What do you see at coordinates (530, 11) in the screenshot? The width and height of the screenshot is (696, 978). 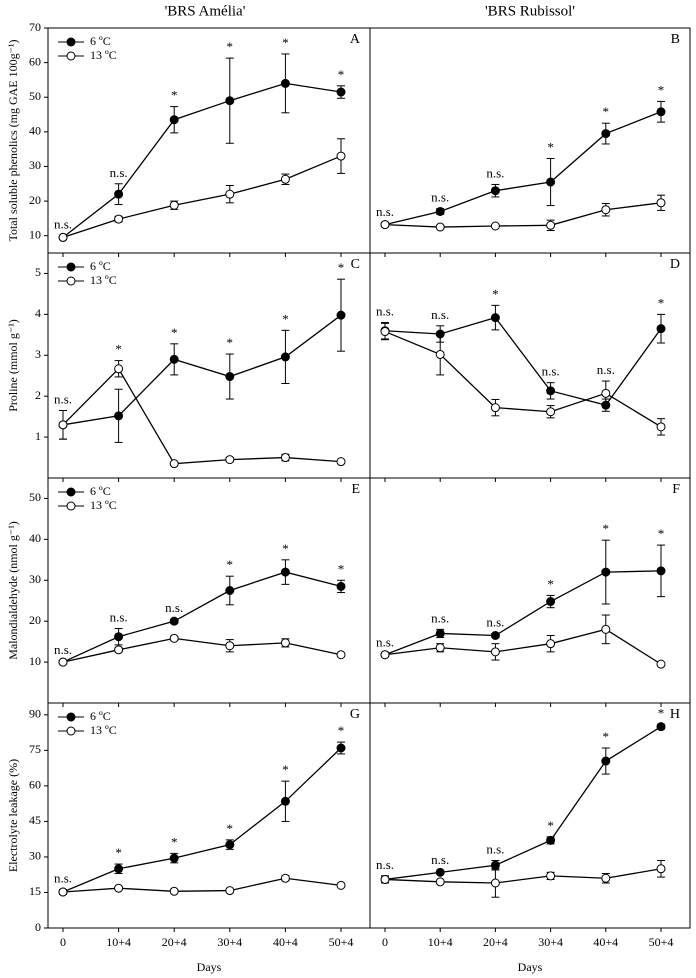 I see `column-title: 'BRS Rubissol'` at bounding box center [530, 11].